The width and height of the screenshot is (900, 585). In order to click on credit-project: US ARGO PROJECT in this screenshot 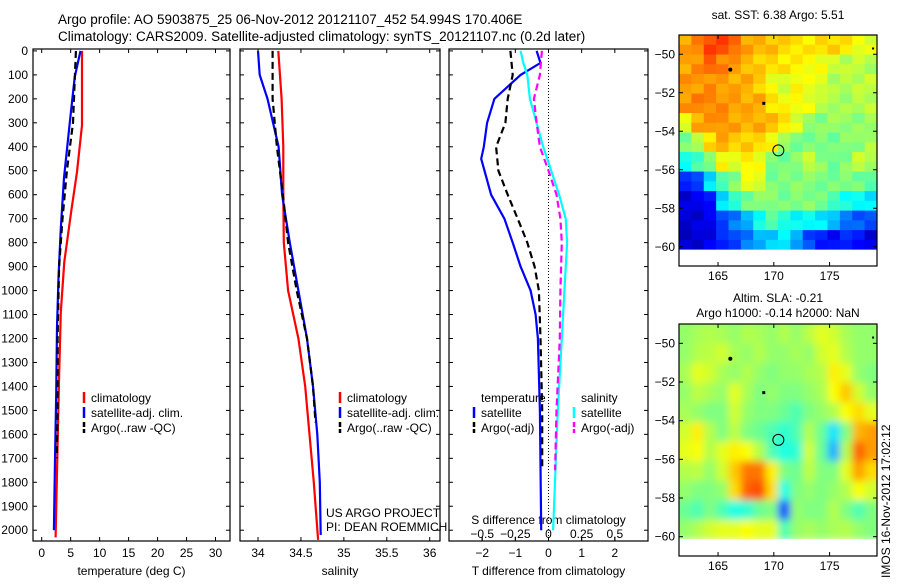, I will do `click(383, 513)`.